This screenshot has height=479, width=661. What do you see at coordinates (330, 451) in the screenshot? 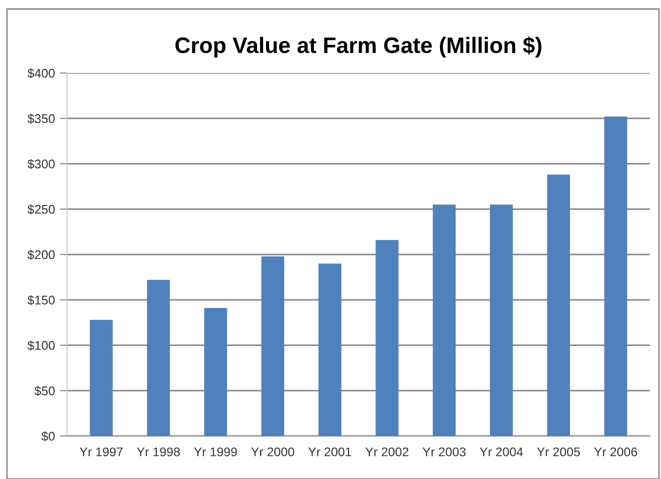
I see `x-tick-label: Yr 2001` at bounding box center [330, 451].